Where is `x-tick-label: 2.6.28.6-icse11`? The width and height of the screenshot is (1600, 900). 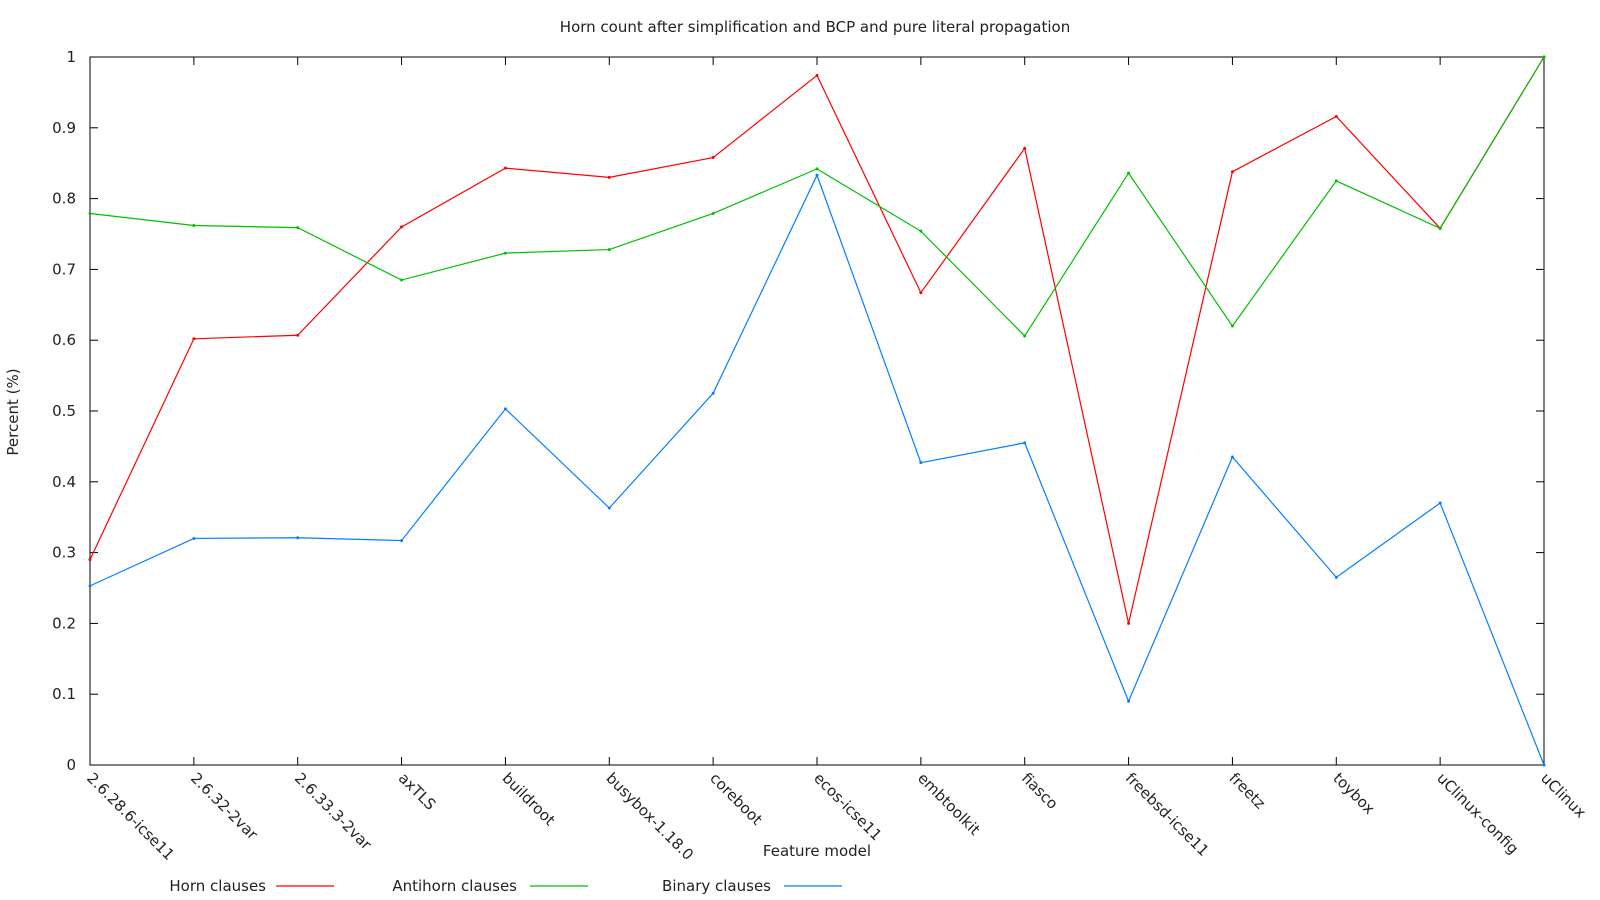 x-tick-label: 2.6.28.6-icse11 is located at coordinates (130, 816).